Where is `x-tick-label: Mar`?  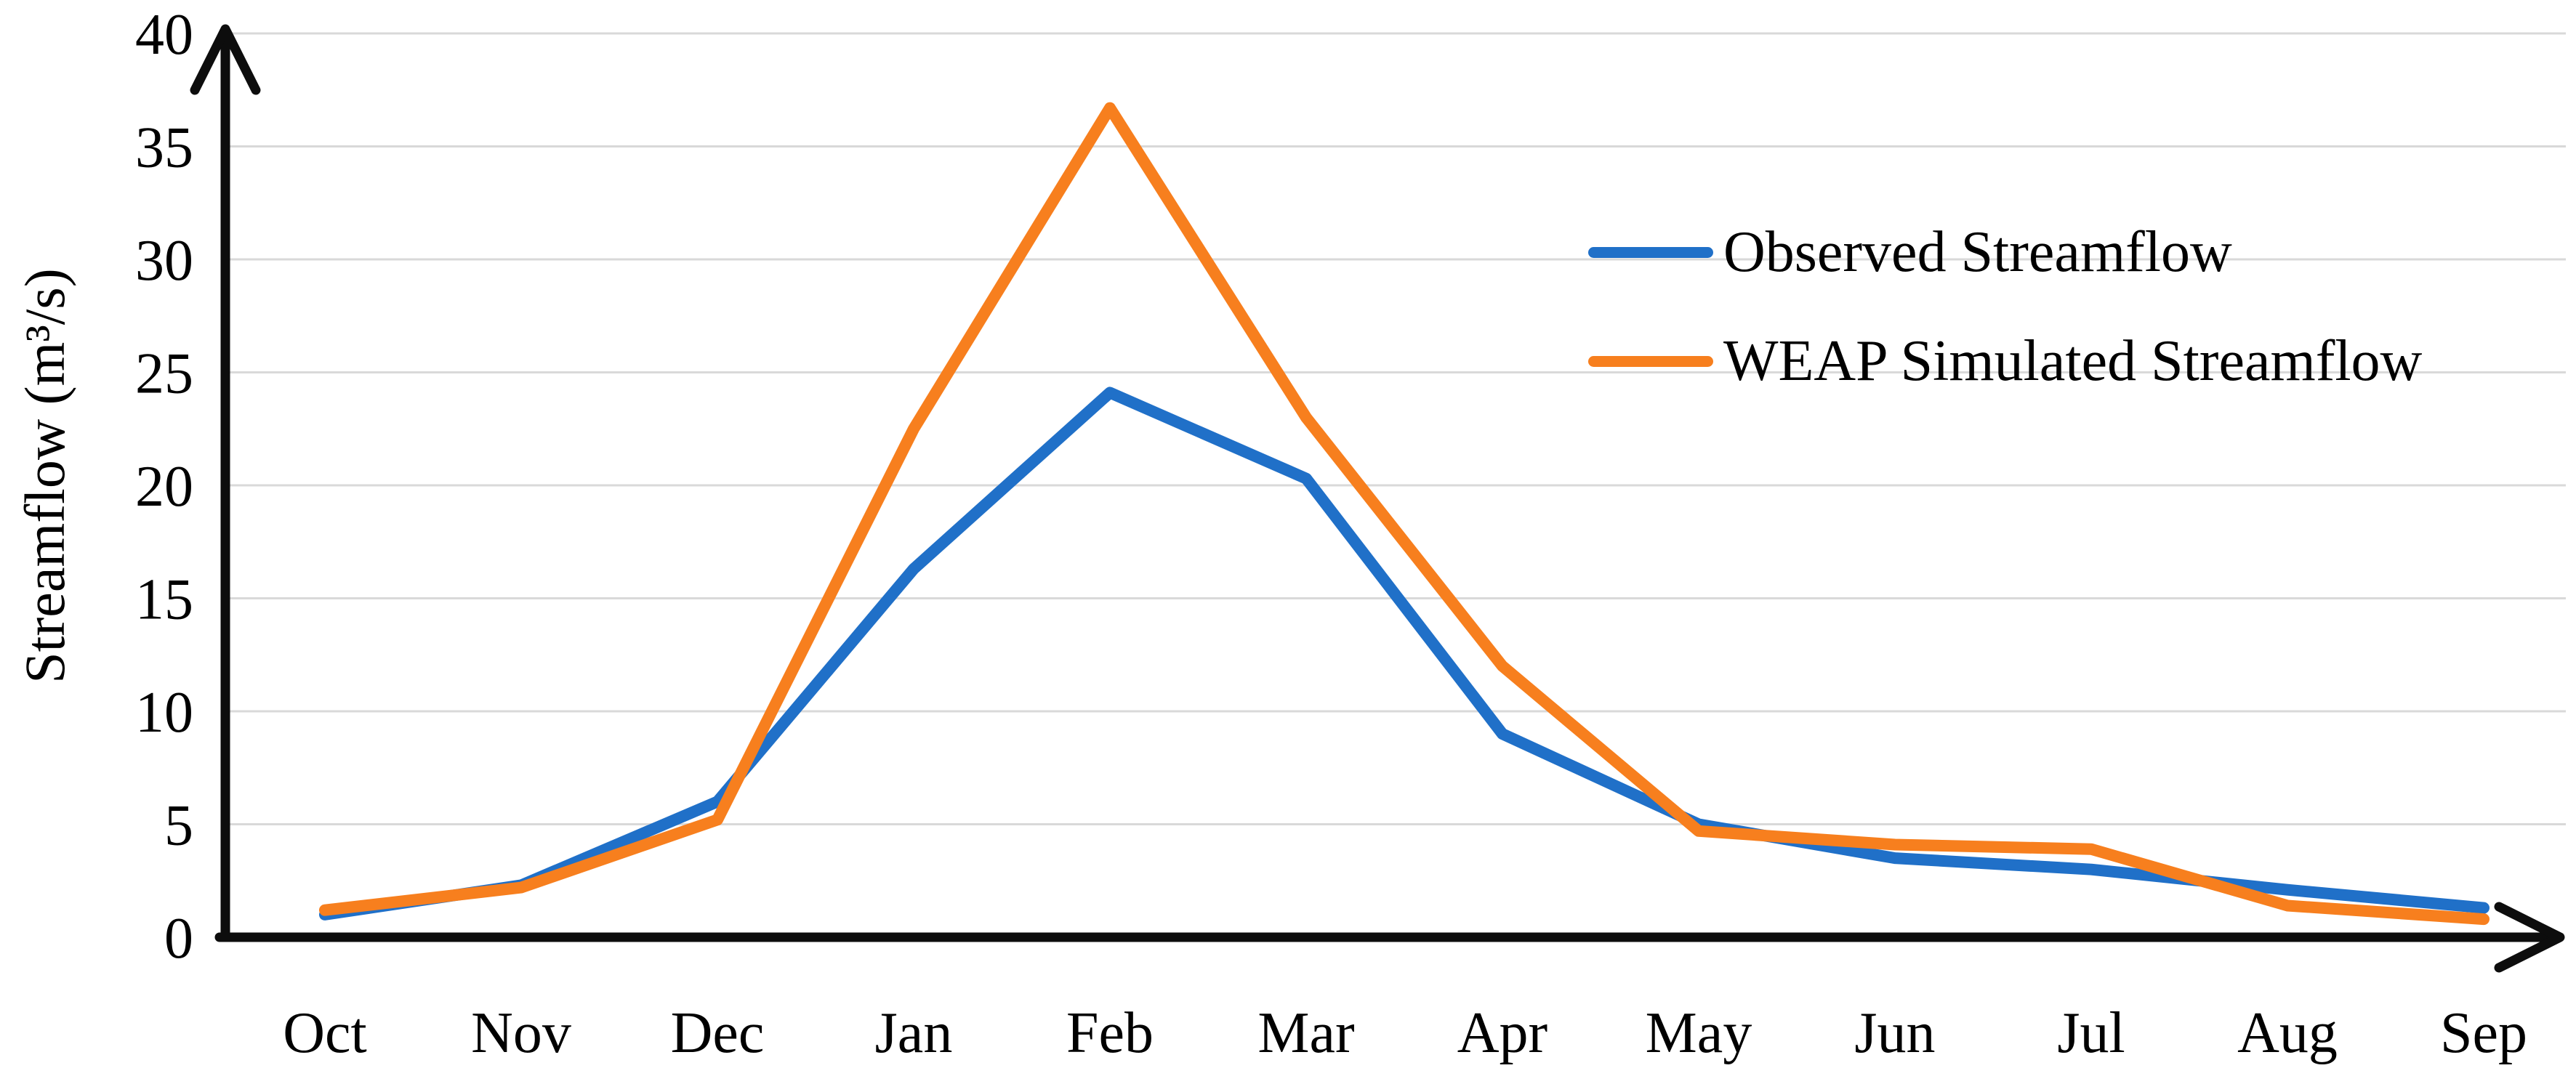
x-tick-label: Mar is located at coordinates (1305, 1033).